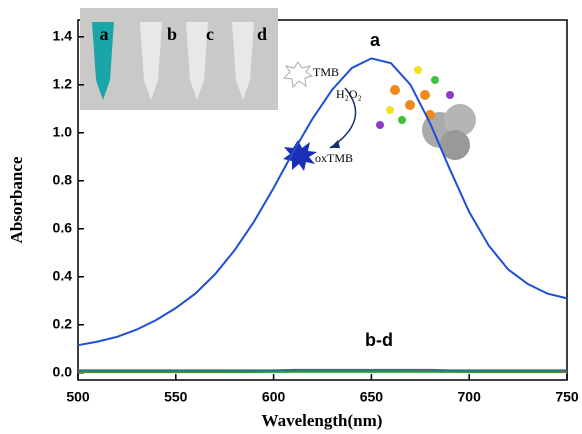 The width and height of the screenshot is (582, 434). Describe the element at coordinates (262, 34) in the screenshot. I see `inset-label: d` at that location.